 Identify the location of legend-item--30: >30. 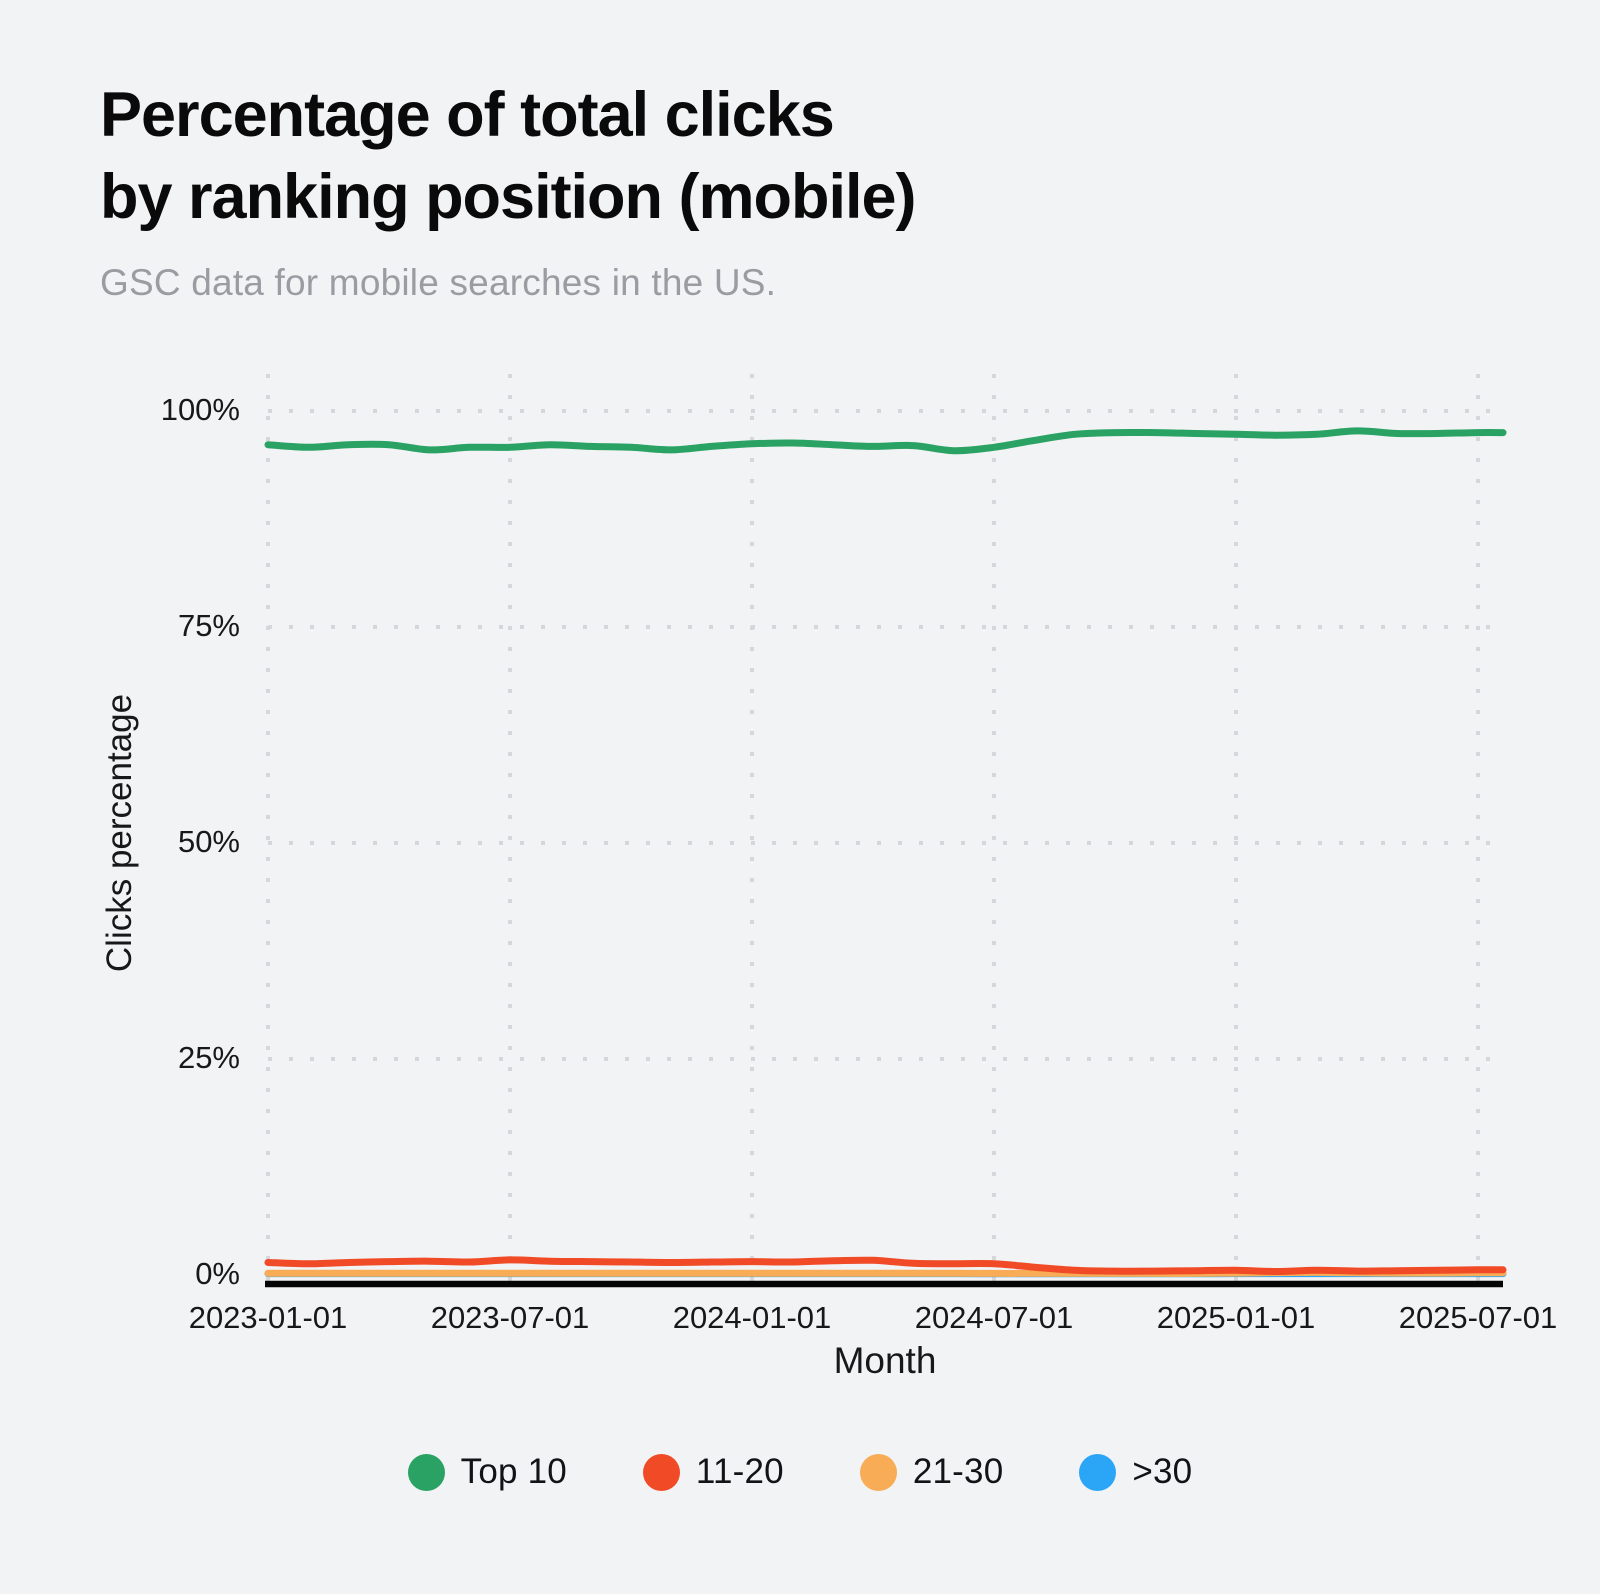
(1135, 1472).